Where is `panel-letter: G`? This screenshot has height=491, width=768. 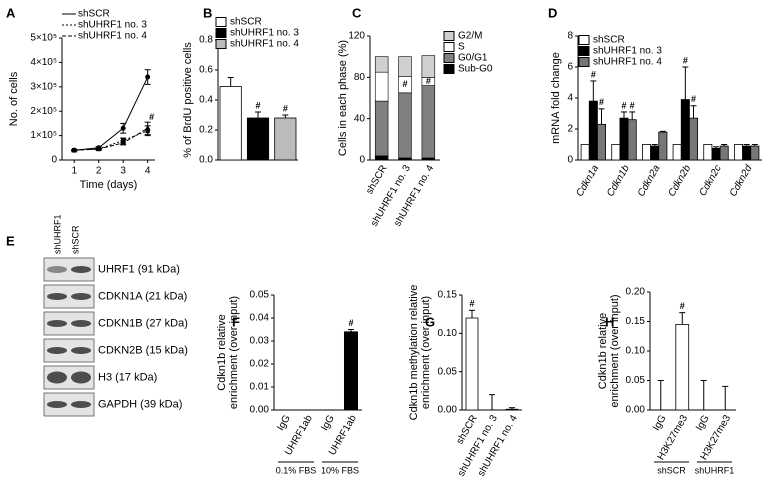
panel-letter: G is located at coordinates (430, 321).